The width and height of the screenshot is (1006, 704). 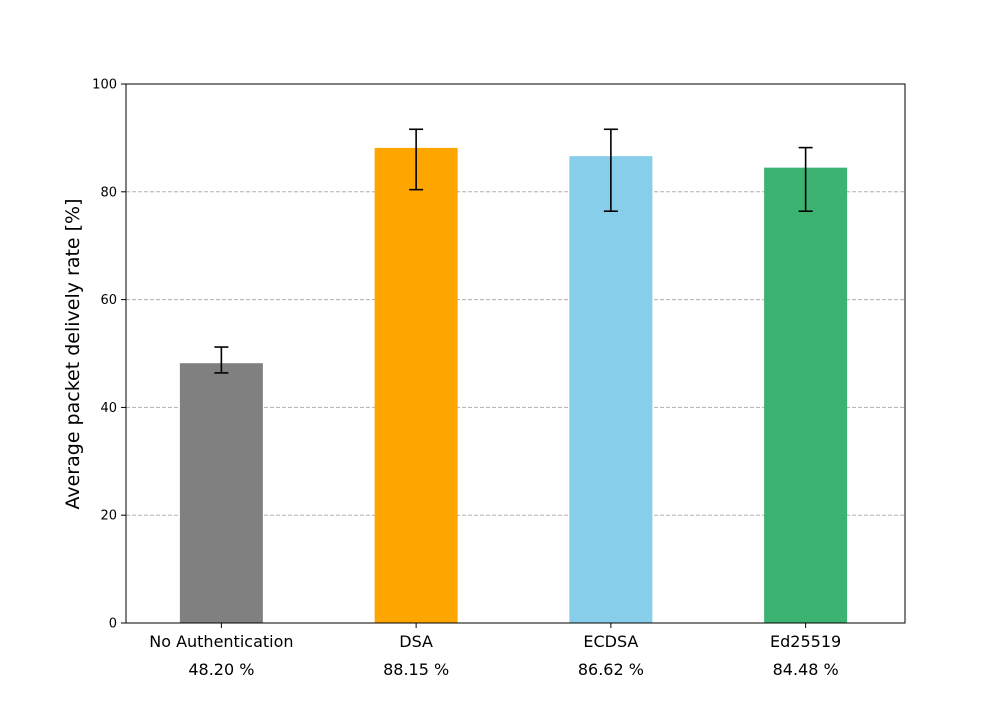 I want to click on y-tick-label: 0, so click(x=113, y=624).